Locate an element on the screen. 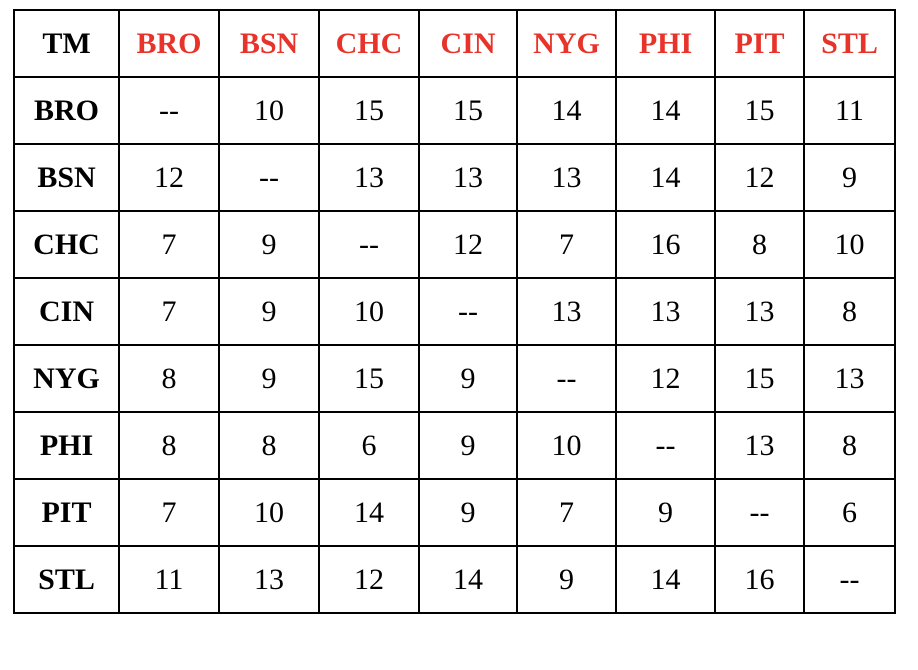 Image resolution: width=918 pixels, height=670 pixels. row-header: NYG is located at coordinates (66, 378).